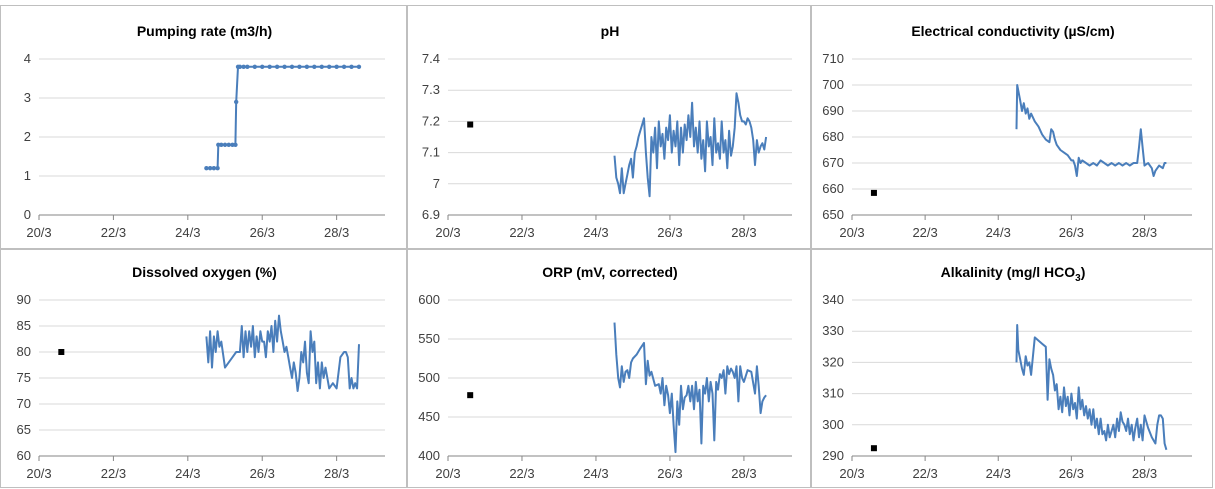 The width and height of the screenshot is (1215, 489). Describe the element at coordinates (27, 58) in the screenshot. I see `y-tick-label: 4` at that location.